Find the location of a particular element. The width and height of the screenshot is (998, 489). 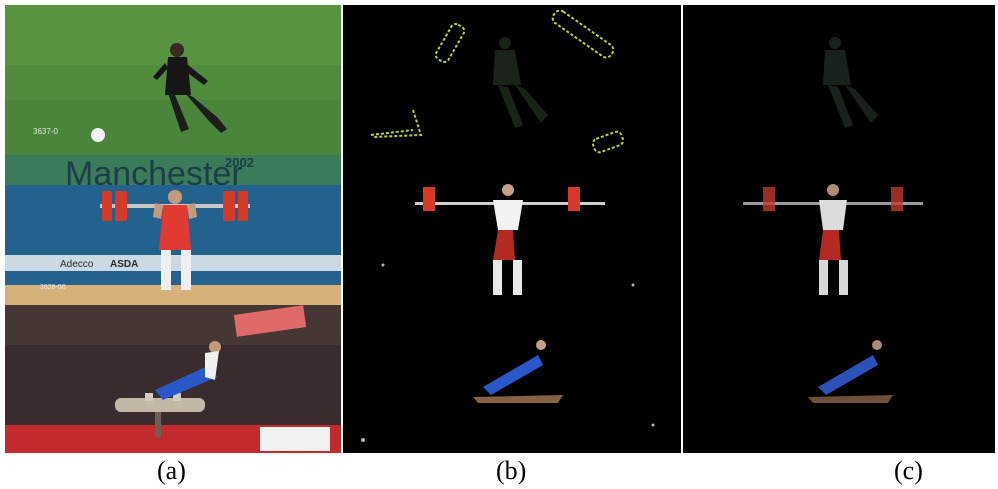

runner-result is located at coordinates (850, 82).